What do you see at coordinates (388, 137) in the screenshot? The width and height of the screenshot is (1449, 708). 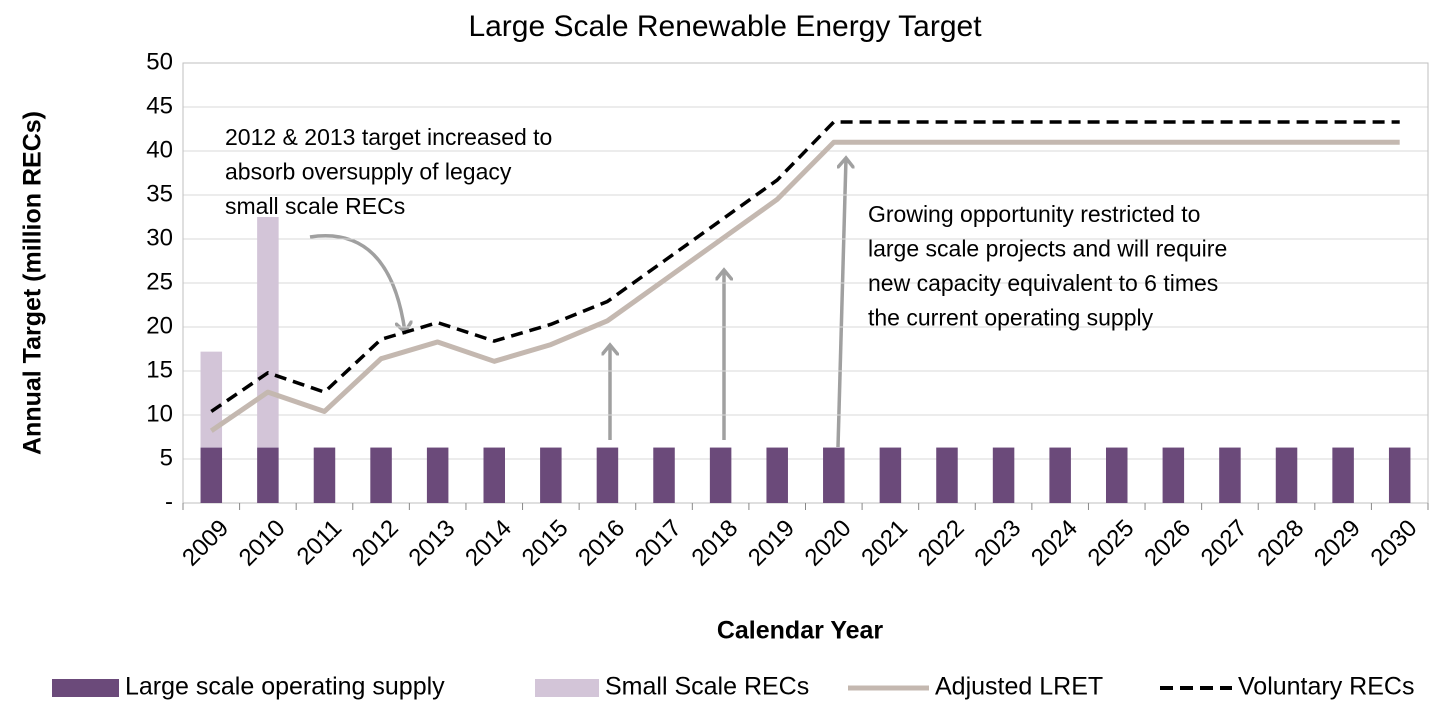 I see `annotation: 2012 & 2013 target increased to` at bounding box center [388, 137].